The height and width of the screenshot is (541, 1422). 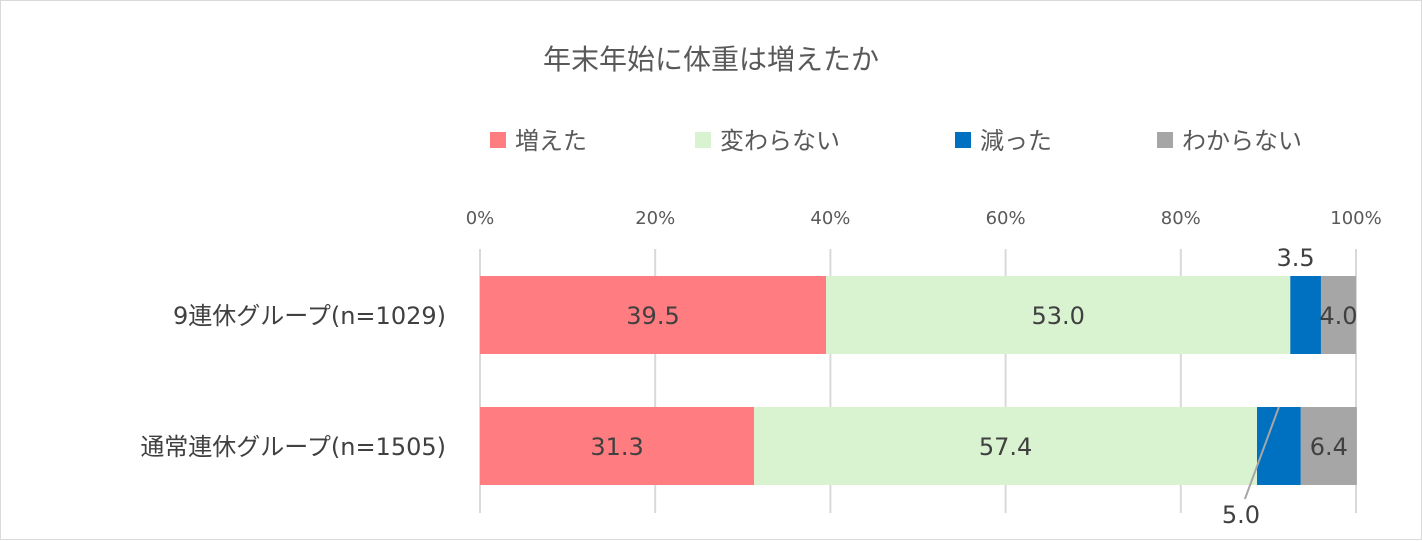 I want to click on data-label-1-1: 57.4, so click(x=1005, y=447).